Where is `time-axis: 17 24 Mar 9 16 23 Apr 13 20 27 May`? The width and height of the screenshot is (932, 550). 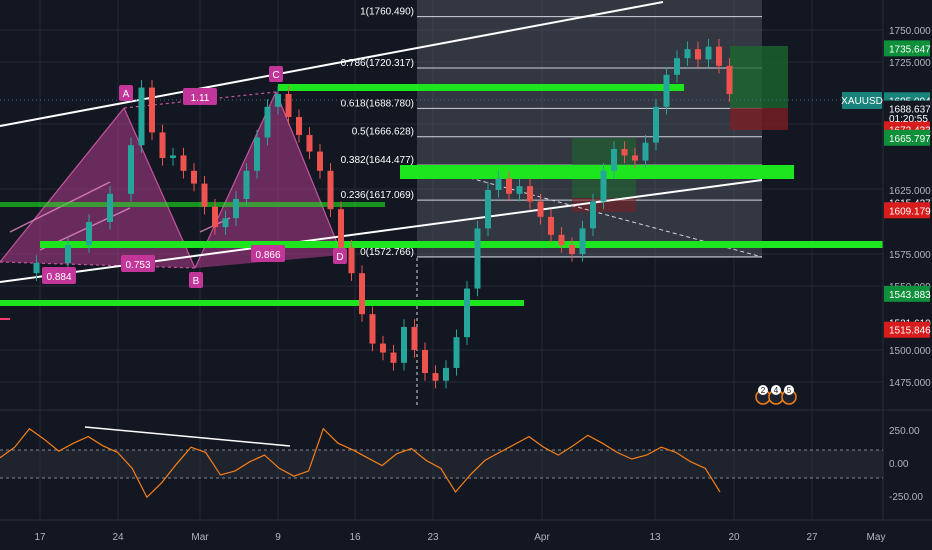
time-axis: 17 24 Mar 9 16 23 Apr 13 20 27 May is located at coordinates (459, 537).